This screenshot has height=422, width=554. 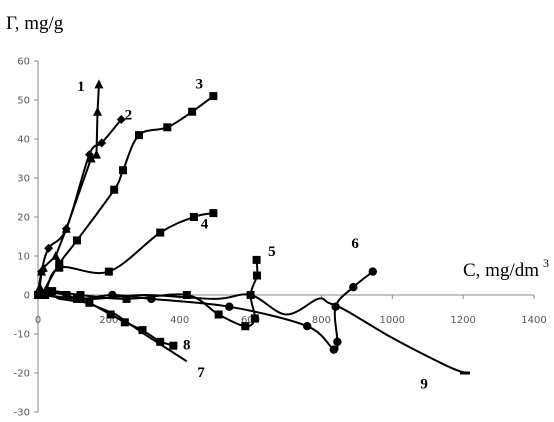 What do you see at coordinates (546, 263) in the screenshot?
I see `x-axis-title-superscript: 3` at bounding box center [546, 263].